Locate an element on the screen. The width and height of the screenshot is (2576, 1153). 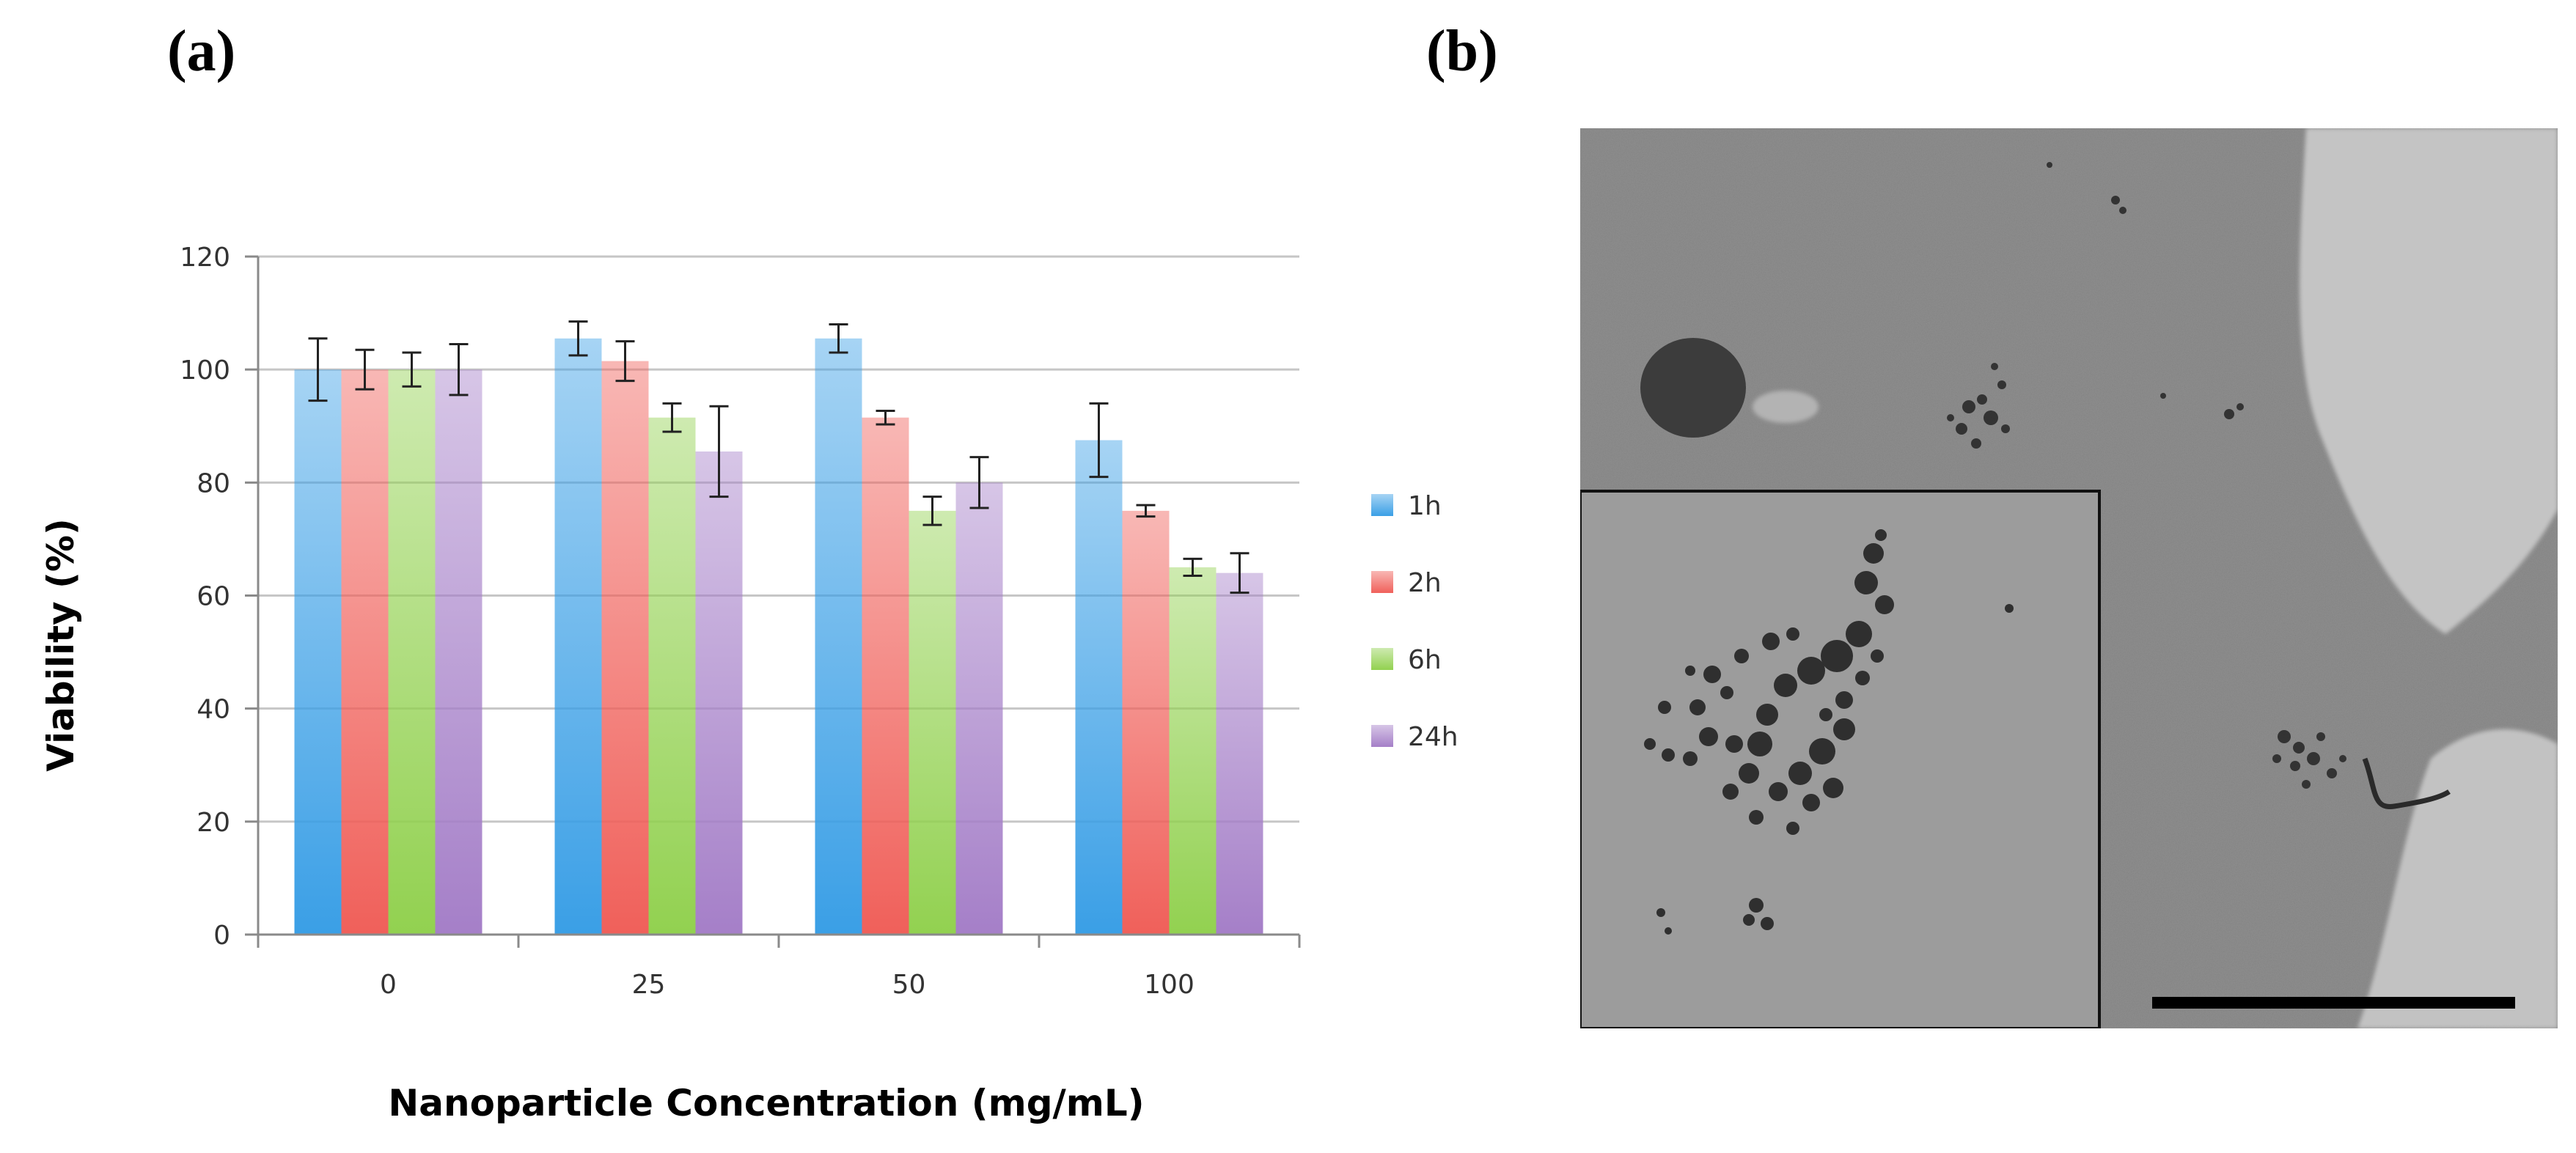
y-axis-label: Viability (%) is located at coordinates (61, 645).